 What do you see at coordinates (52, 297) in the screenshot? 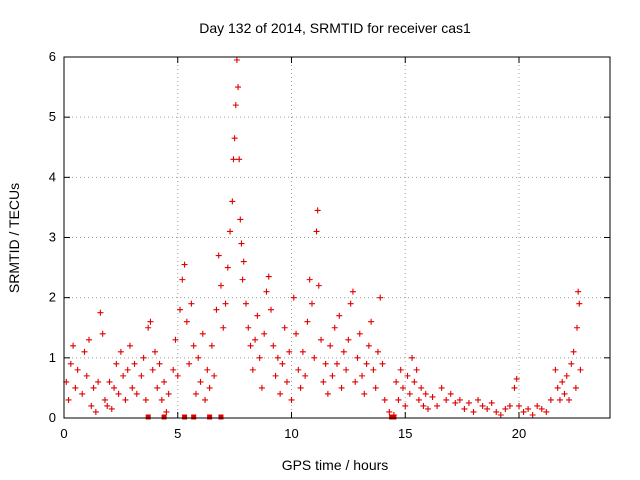
I see `y-tick-label: 2` at bounding box center [52, 297].